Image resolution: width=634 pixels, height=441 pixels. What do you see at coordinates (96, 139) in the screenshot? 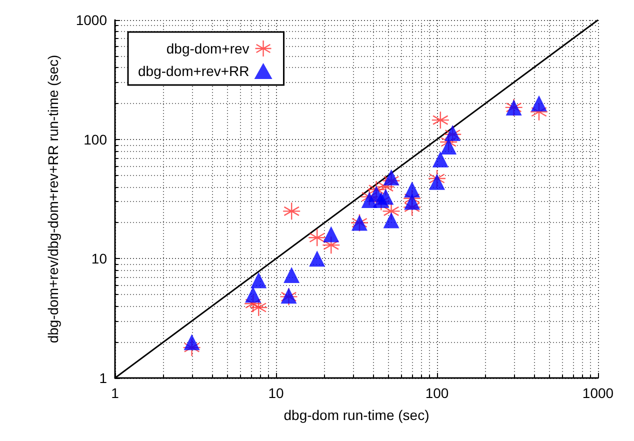
I see `y-tick-label: 100` at bounding box center [96, 139].